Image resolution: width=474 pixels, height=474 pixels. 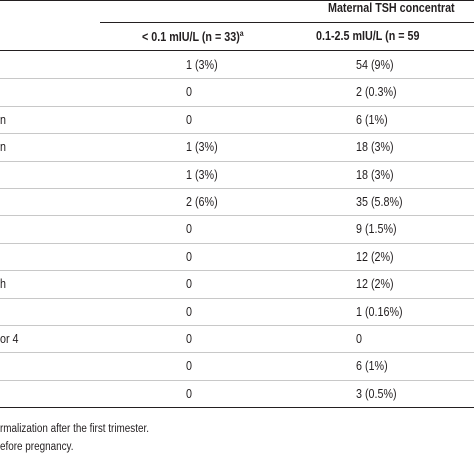 I want to click on table-row: n 1 (3%) 18 (3%), so click(x=237, y=148).